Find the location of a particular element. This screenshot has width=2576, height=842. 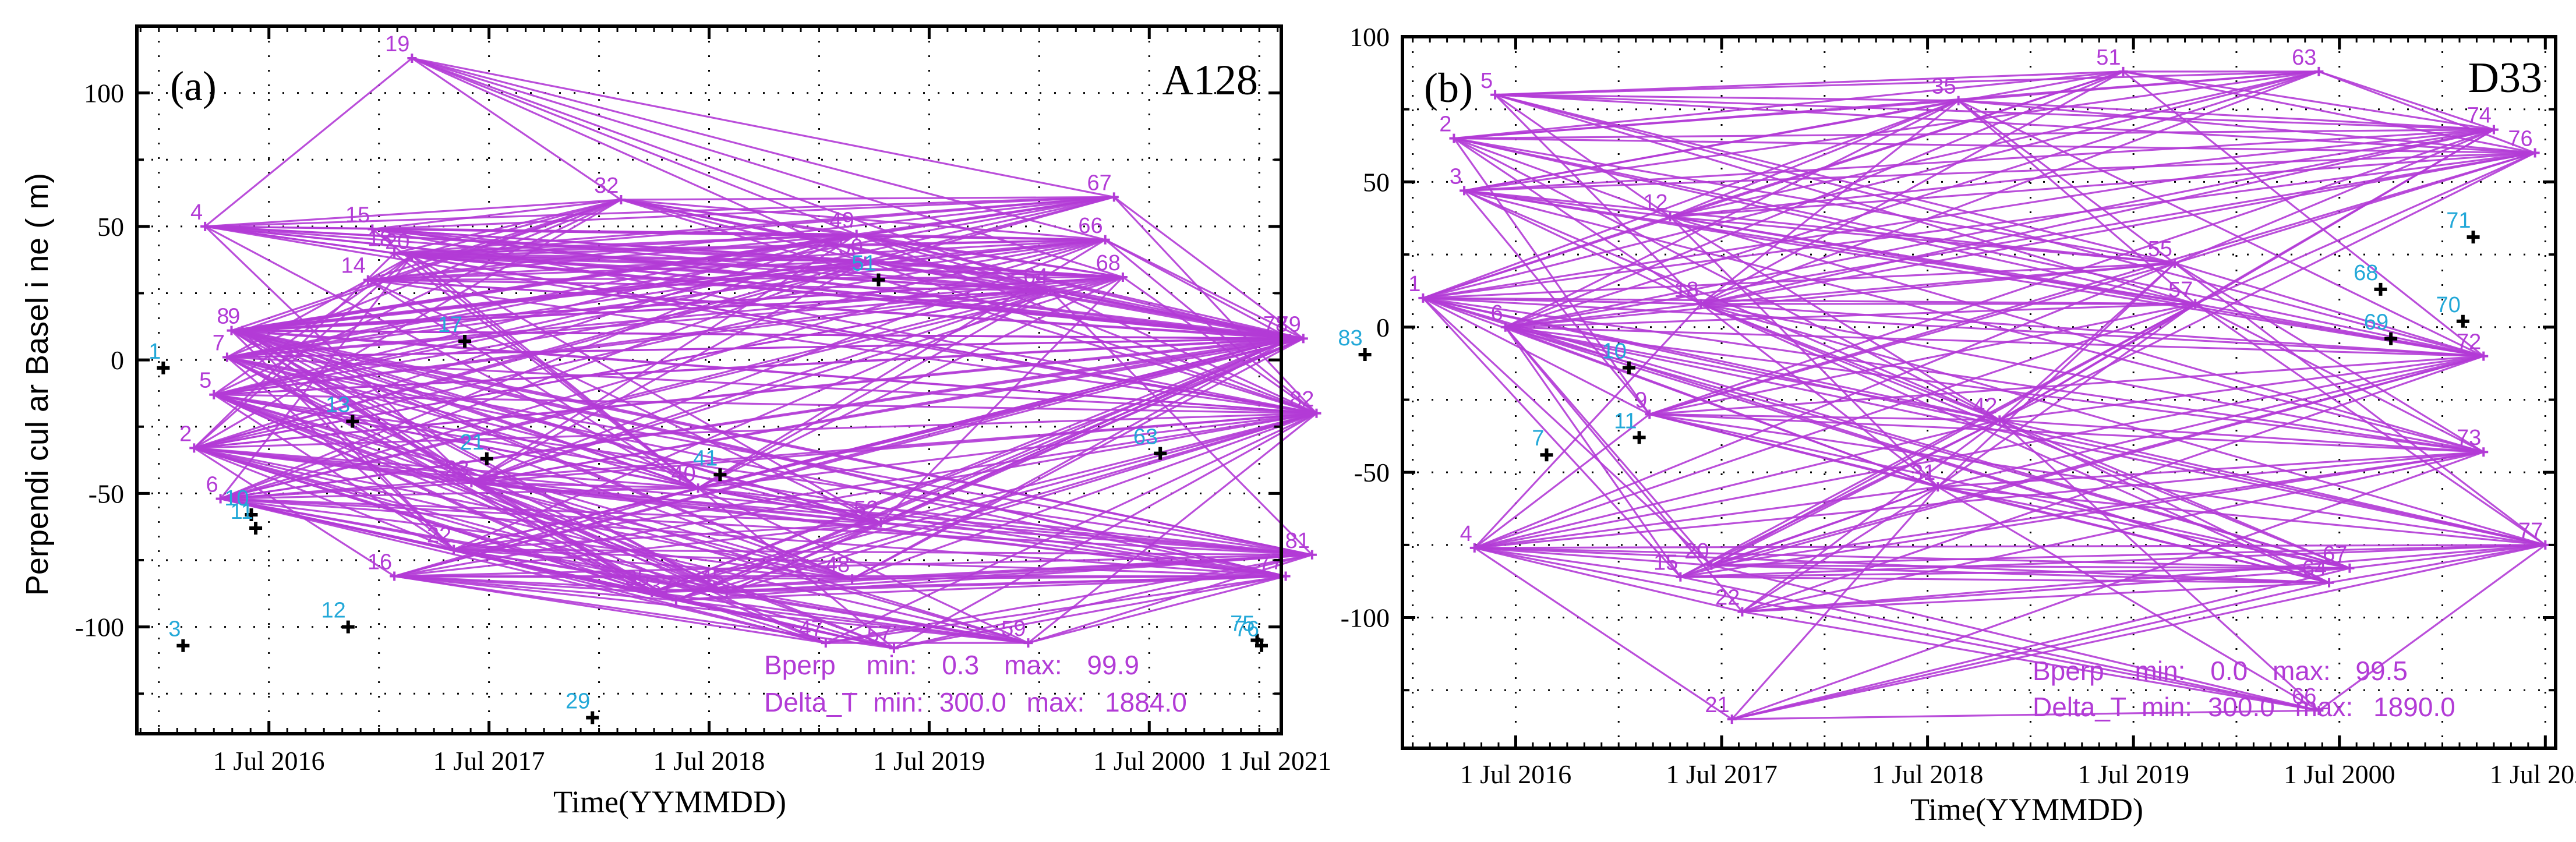

connected-node-label: 20 is located at coordinates (1696, 551).